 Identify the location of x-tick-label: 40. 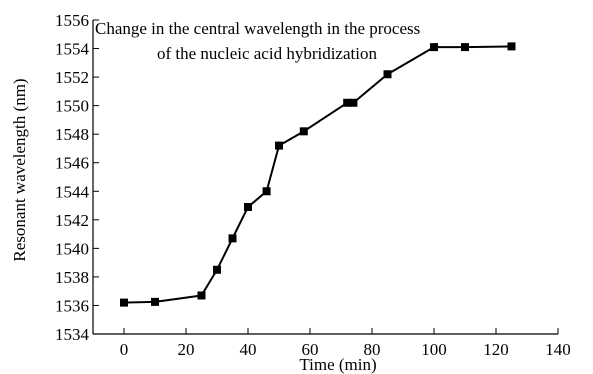
(248, 349).